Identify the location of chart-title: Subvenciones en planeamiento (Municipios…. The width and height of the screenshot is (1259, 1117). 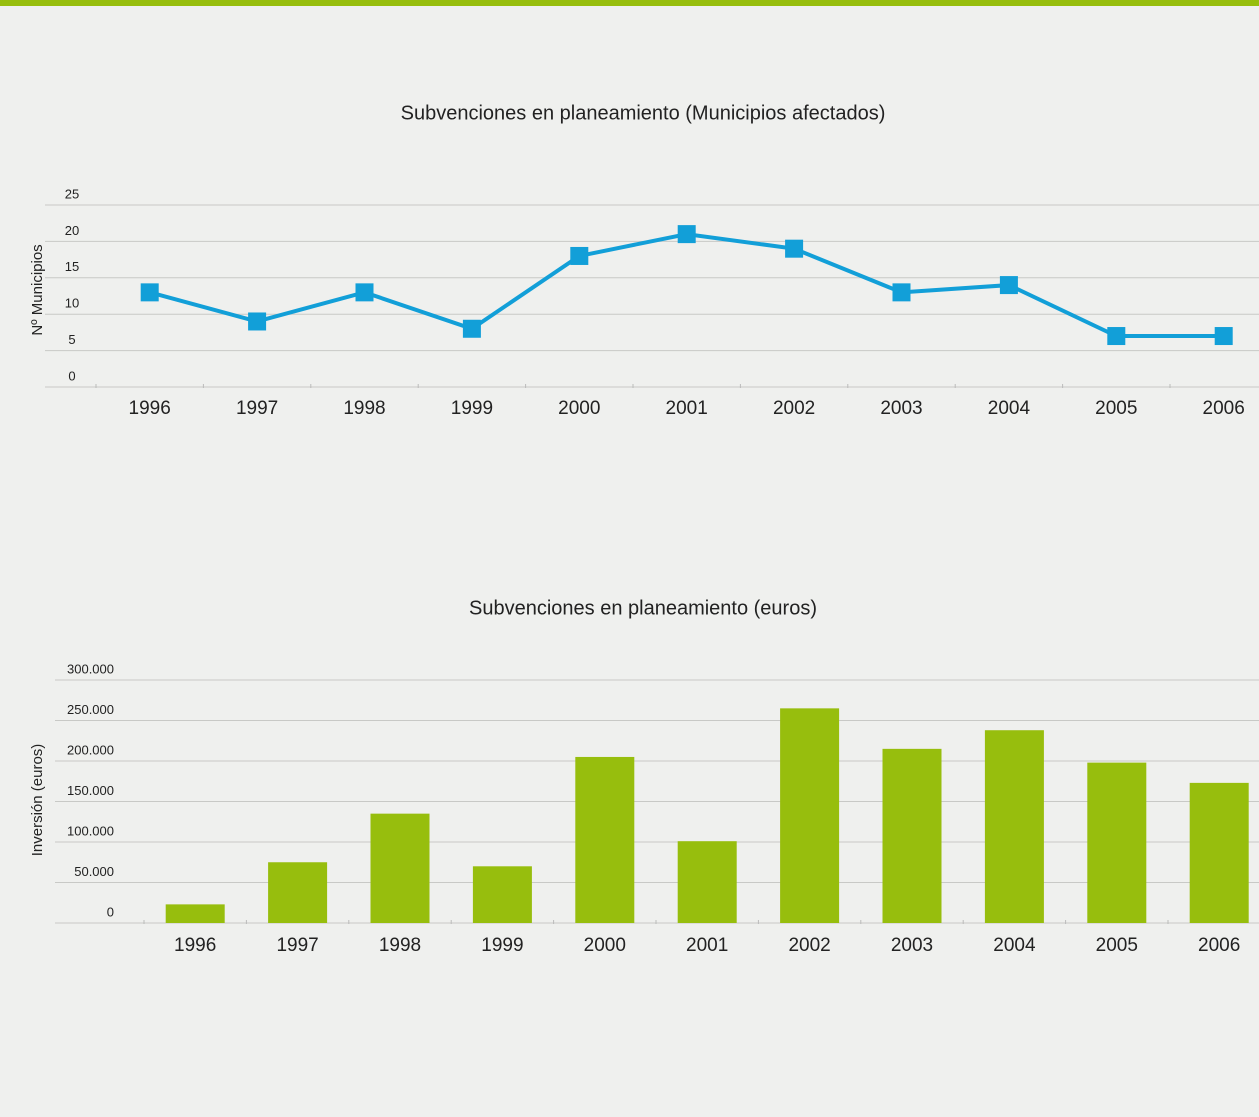
(643, 113).